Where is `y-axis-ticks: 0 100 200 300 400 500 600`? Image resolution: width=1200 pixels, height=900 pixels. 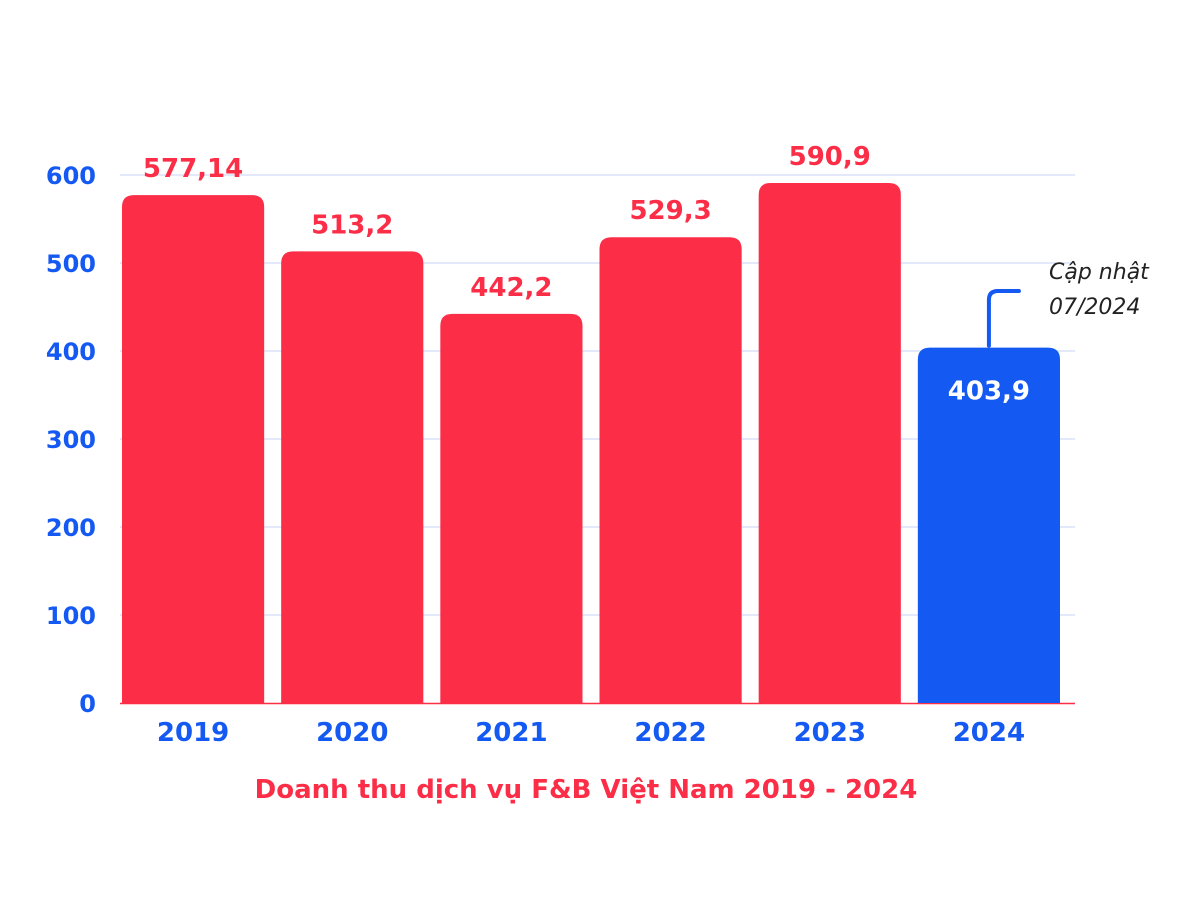
y-axis-ticks: 0 100 200 300 400 500 600 is located at coordinates (71, 440).